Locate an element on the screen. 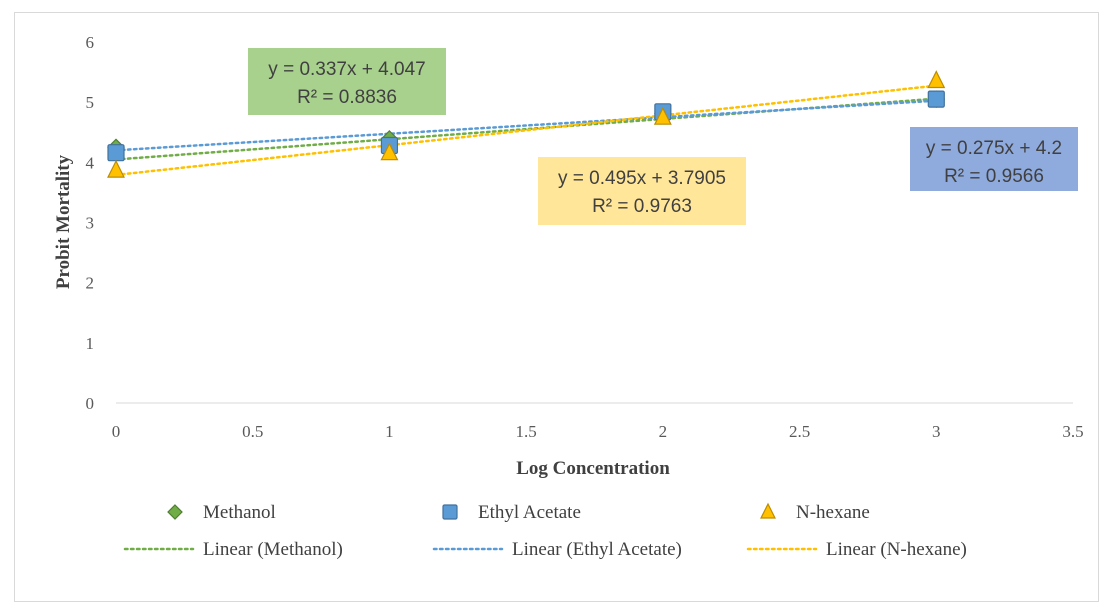 The height and width of the screenshot is (605, 1104). y-tick-label: 2 is located at coordinates (90, 283).